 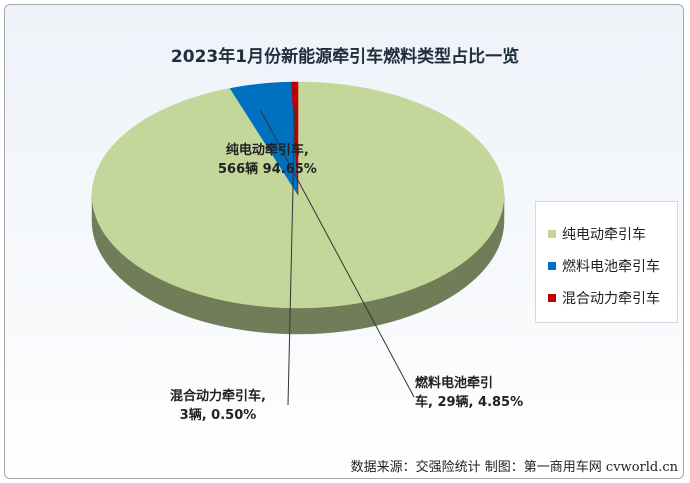 What do you see at coordinates (267, 169) in the screenshot?
I see `label-bev-line2: 566辆 94.65%` at bounding box center [267, 169].